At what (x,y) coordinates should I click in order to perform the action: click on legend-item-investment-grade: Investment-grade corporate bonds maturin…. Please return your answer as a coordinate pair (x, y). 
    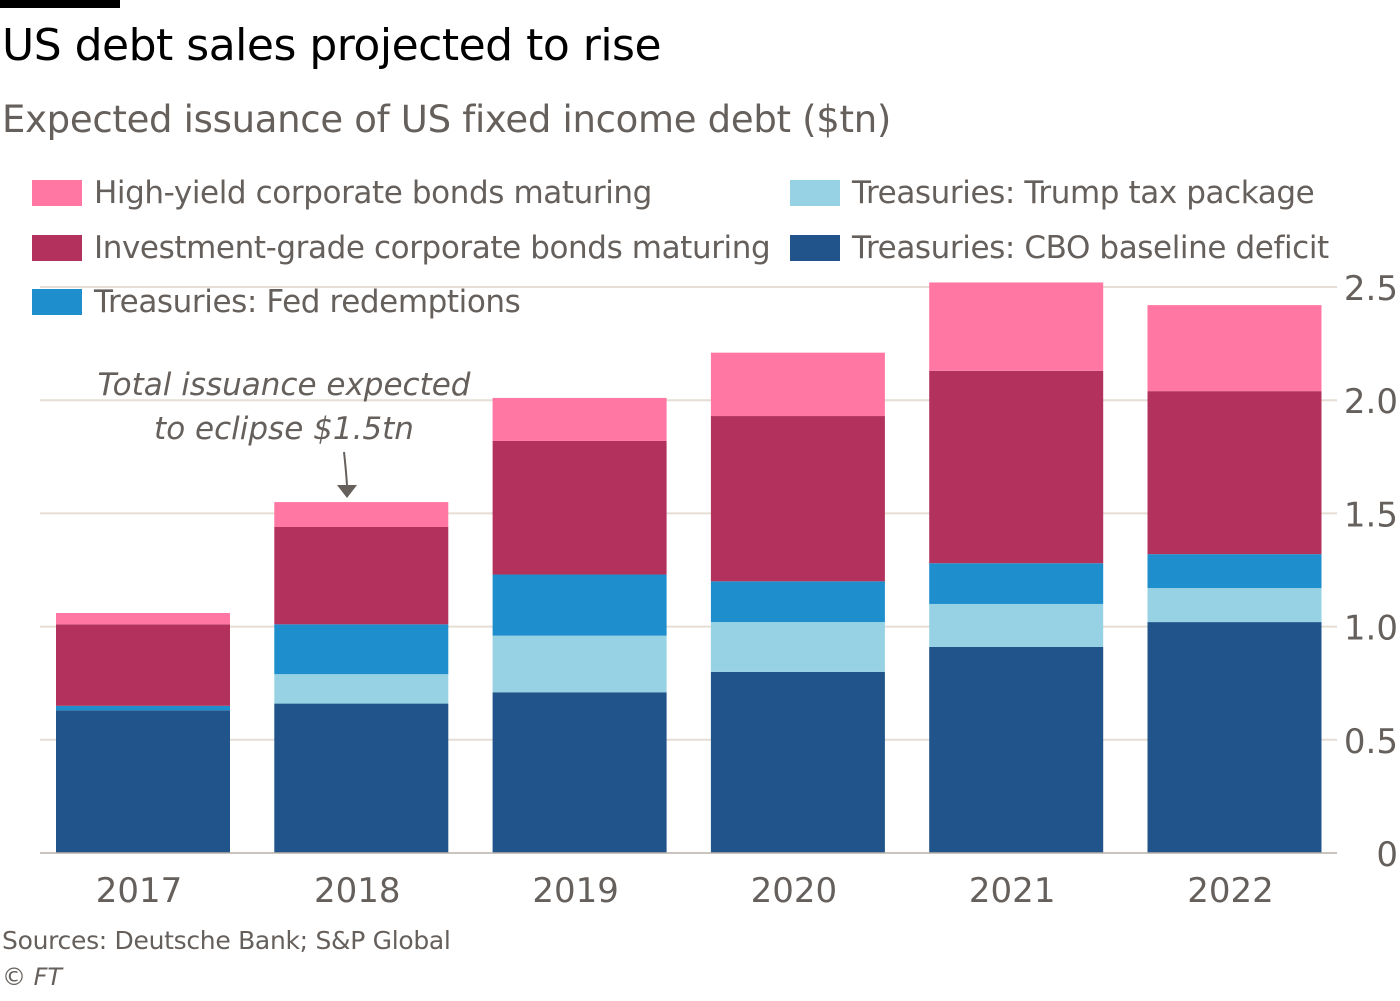
    Looking at the image, I should click on (401, 248).